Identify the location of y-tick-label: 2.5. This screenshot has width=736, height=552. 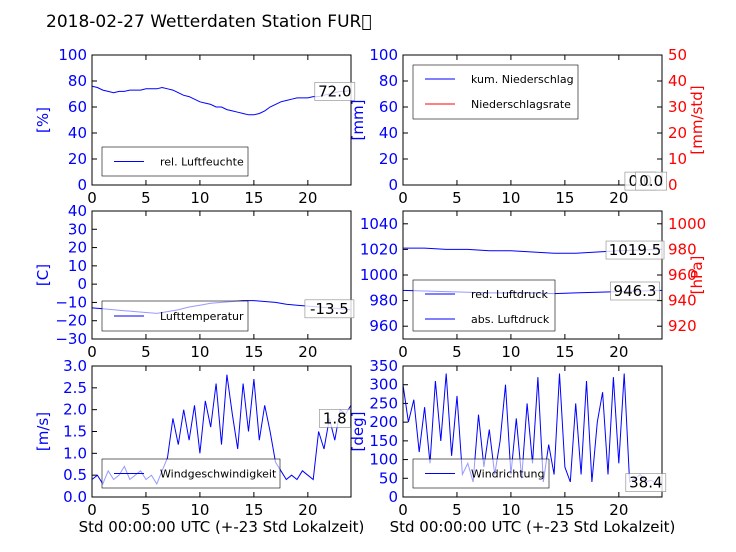
(75, 388).